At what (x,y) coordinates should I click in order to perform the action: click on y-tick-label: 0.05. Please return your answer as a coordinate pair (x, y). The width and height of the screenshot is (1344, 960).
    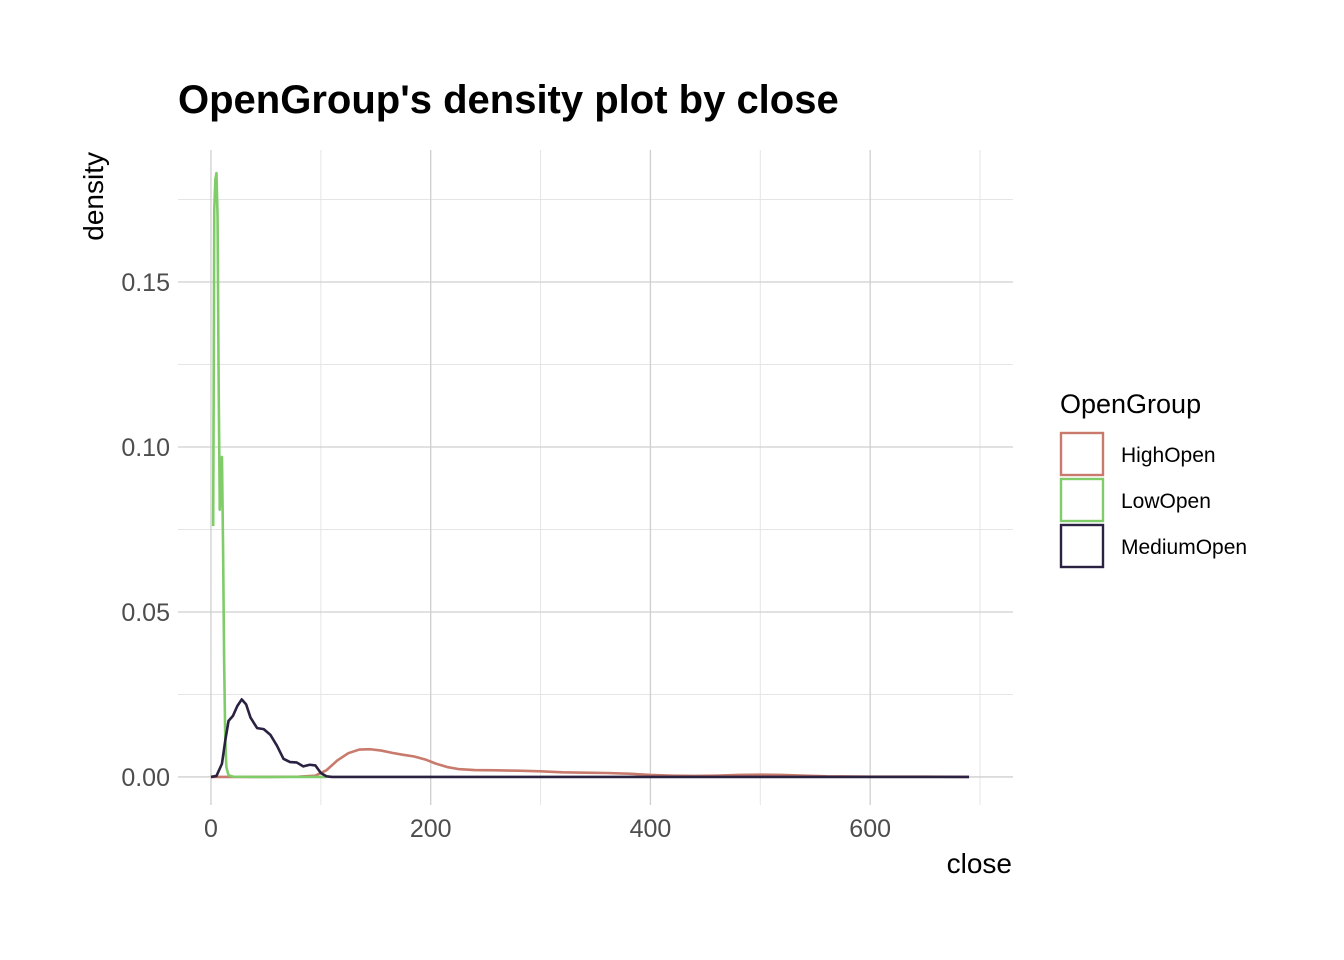
    Looking at the image, I should click on (145, 613).